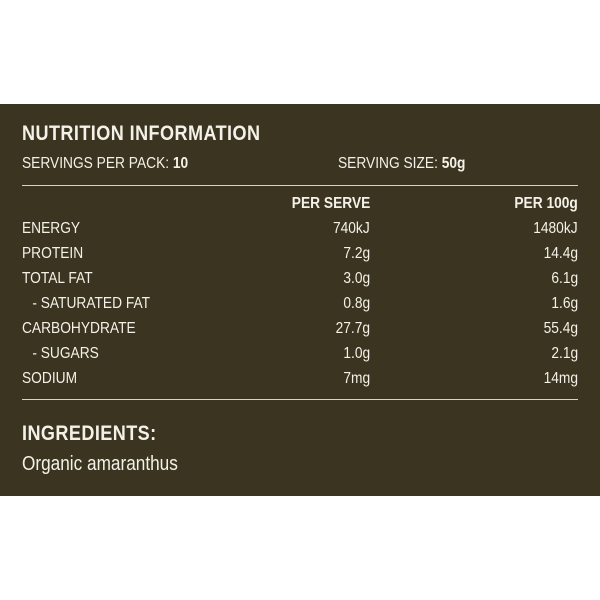 The height and width of the screenshot is (600, 600). I want to click on nutrient-per-serve: 27.7g, so click(352, 328).